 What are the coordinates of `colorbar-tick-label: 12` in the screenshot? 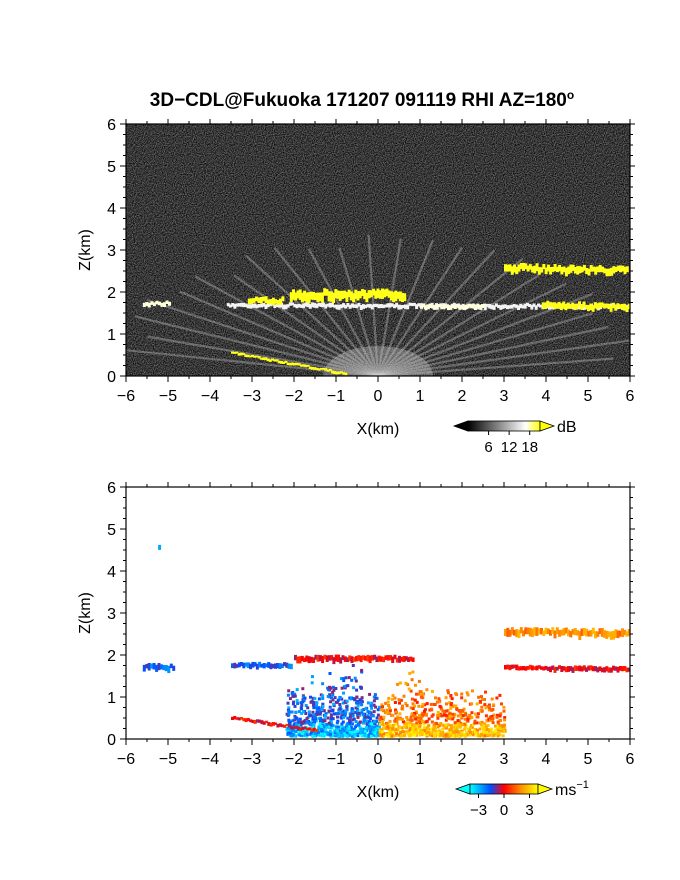 It's located at (509, 447).